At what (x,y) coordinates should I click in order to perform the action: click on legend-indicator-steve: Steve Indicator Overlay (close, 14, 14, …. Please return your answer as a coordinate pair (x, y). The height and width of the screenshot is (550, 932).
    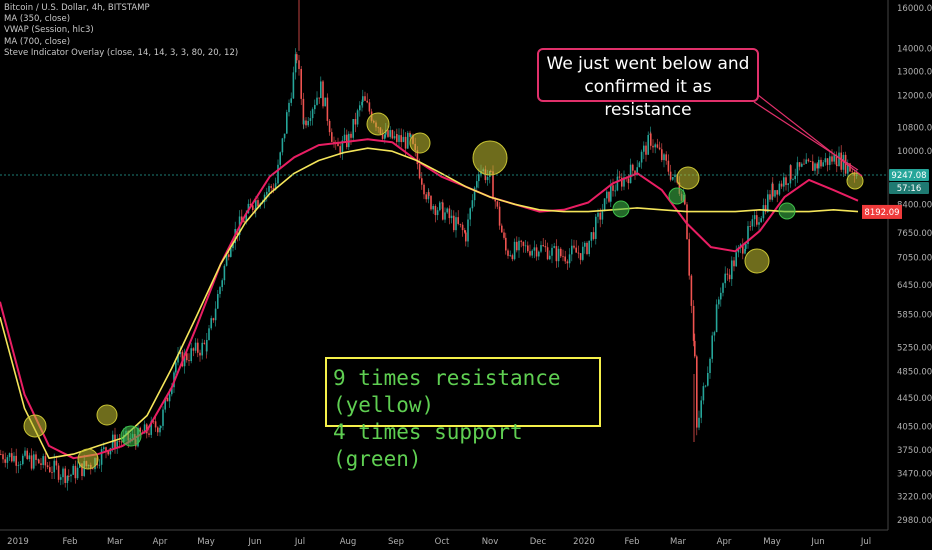
    Looking at the image, I should click on (121, 52).